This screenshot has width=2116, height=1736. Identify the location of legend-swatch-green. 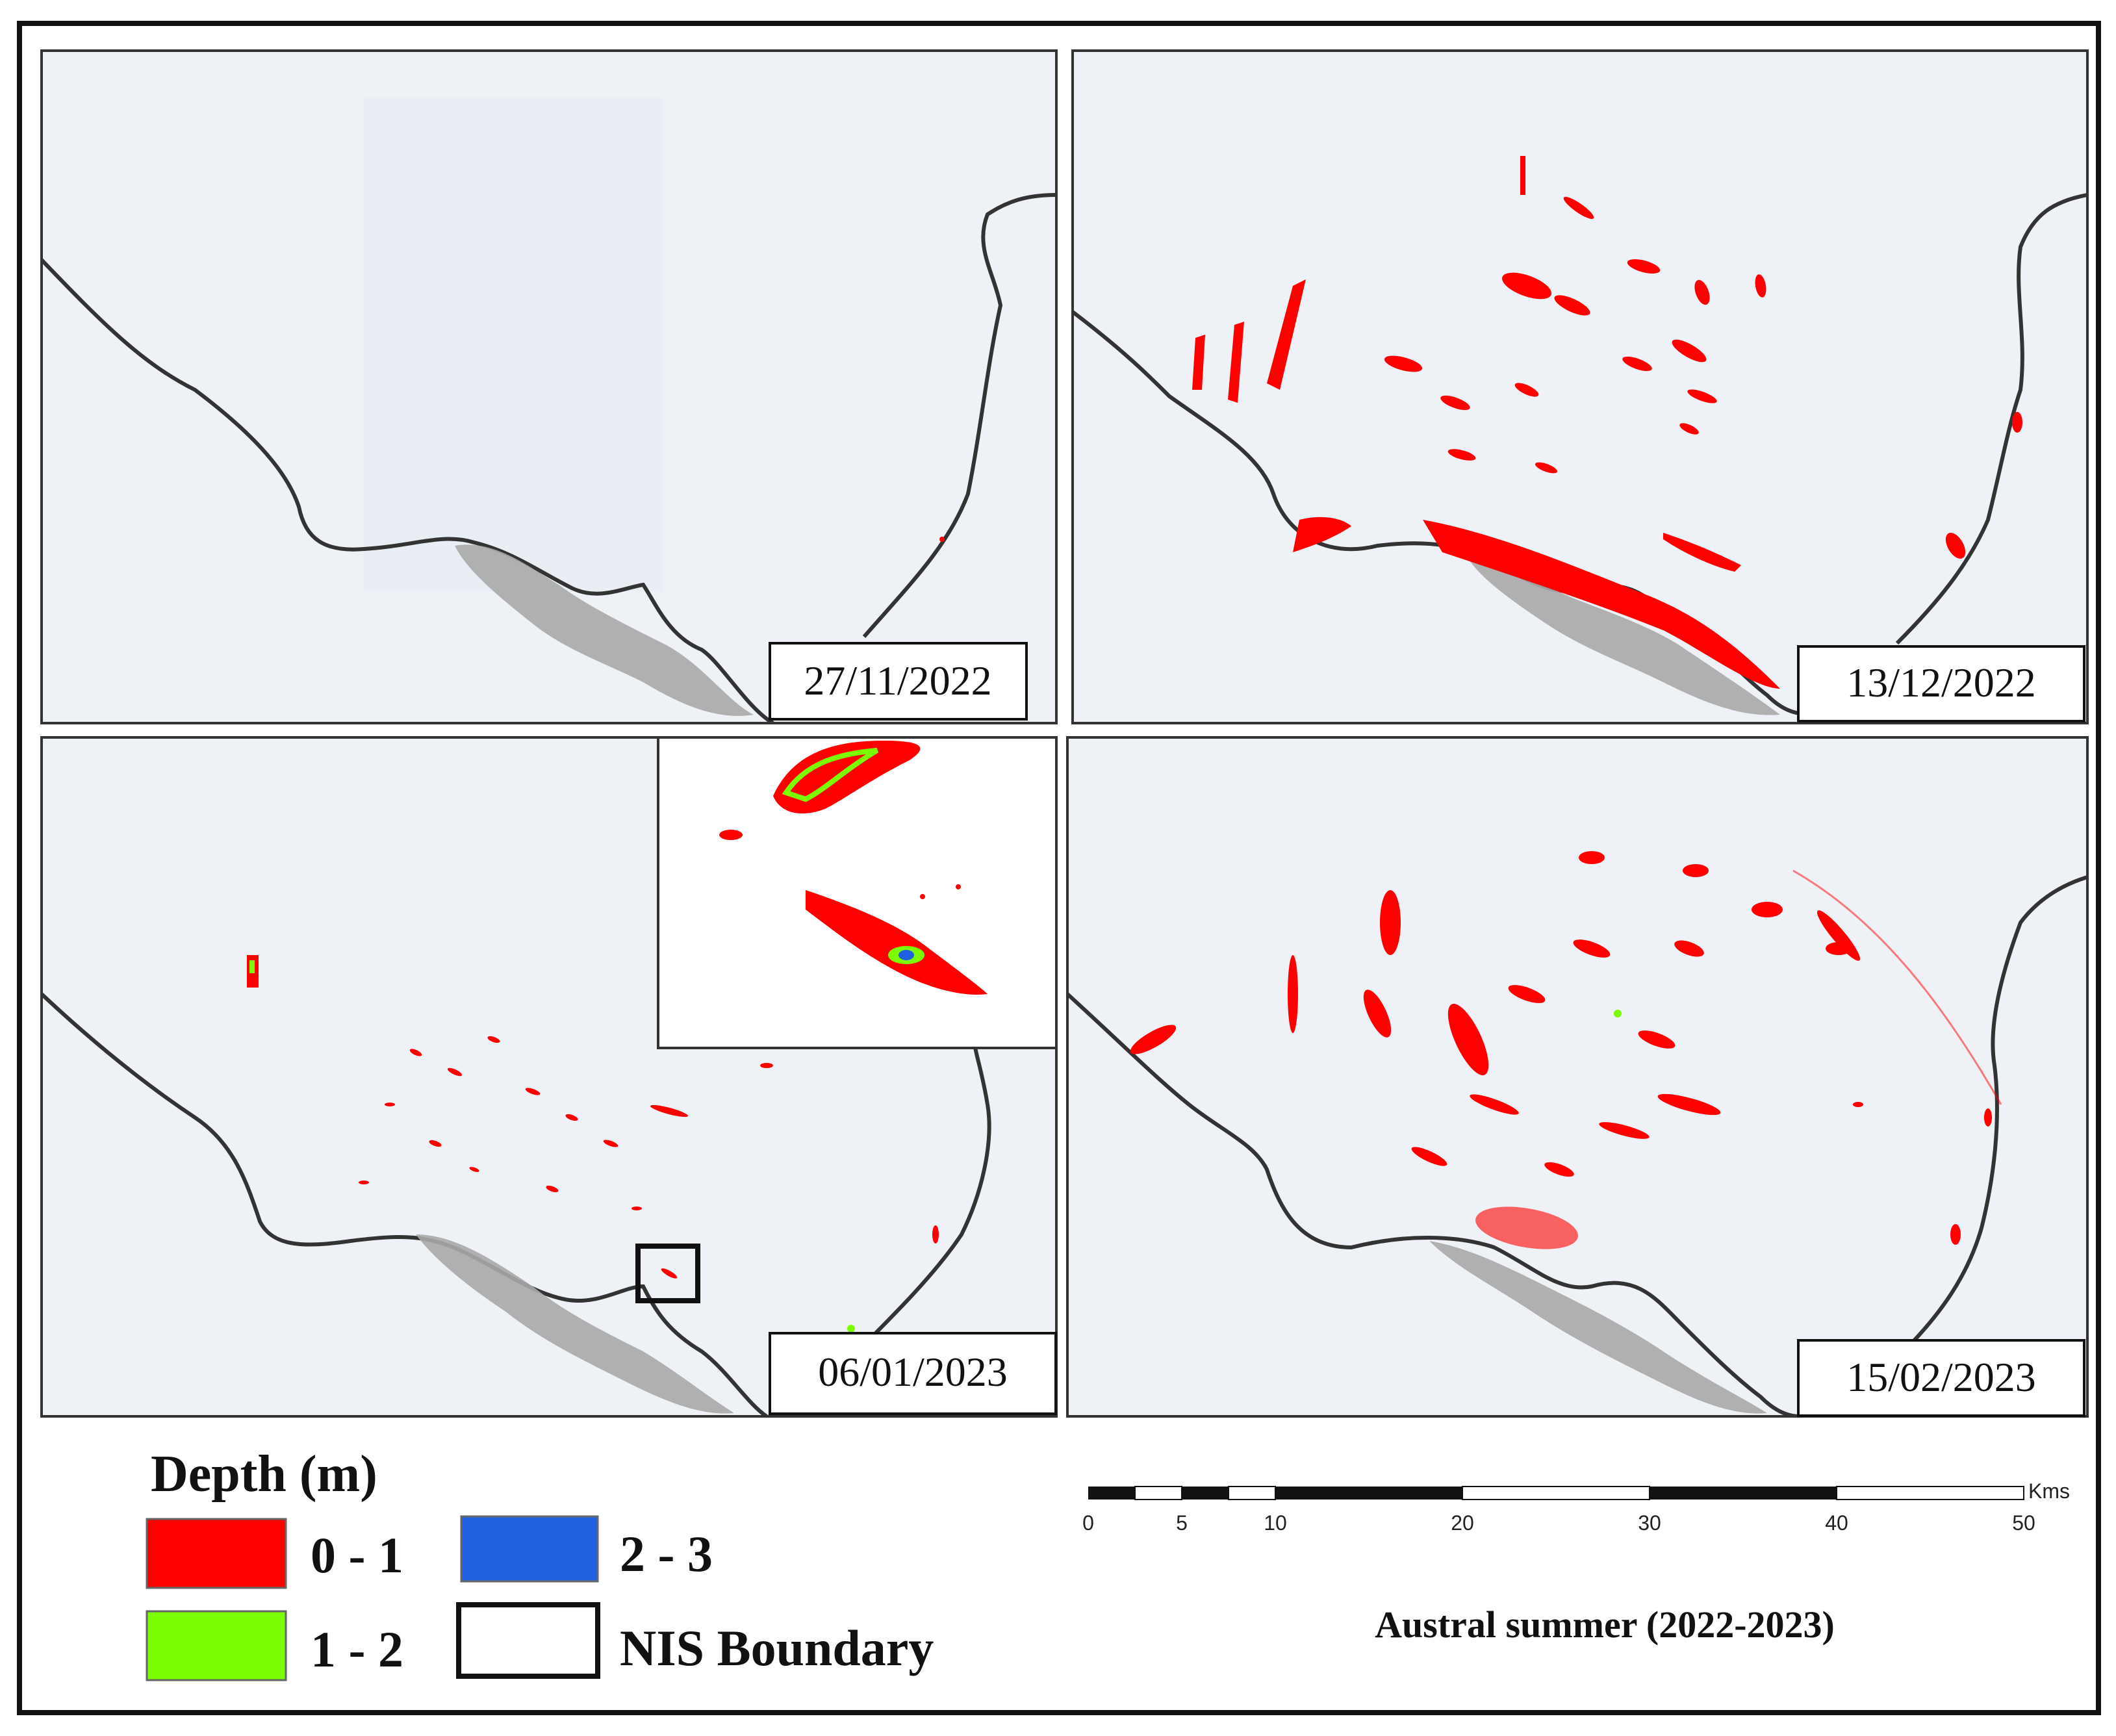
(216, 1645).